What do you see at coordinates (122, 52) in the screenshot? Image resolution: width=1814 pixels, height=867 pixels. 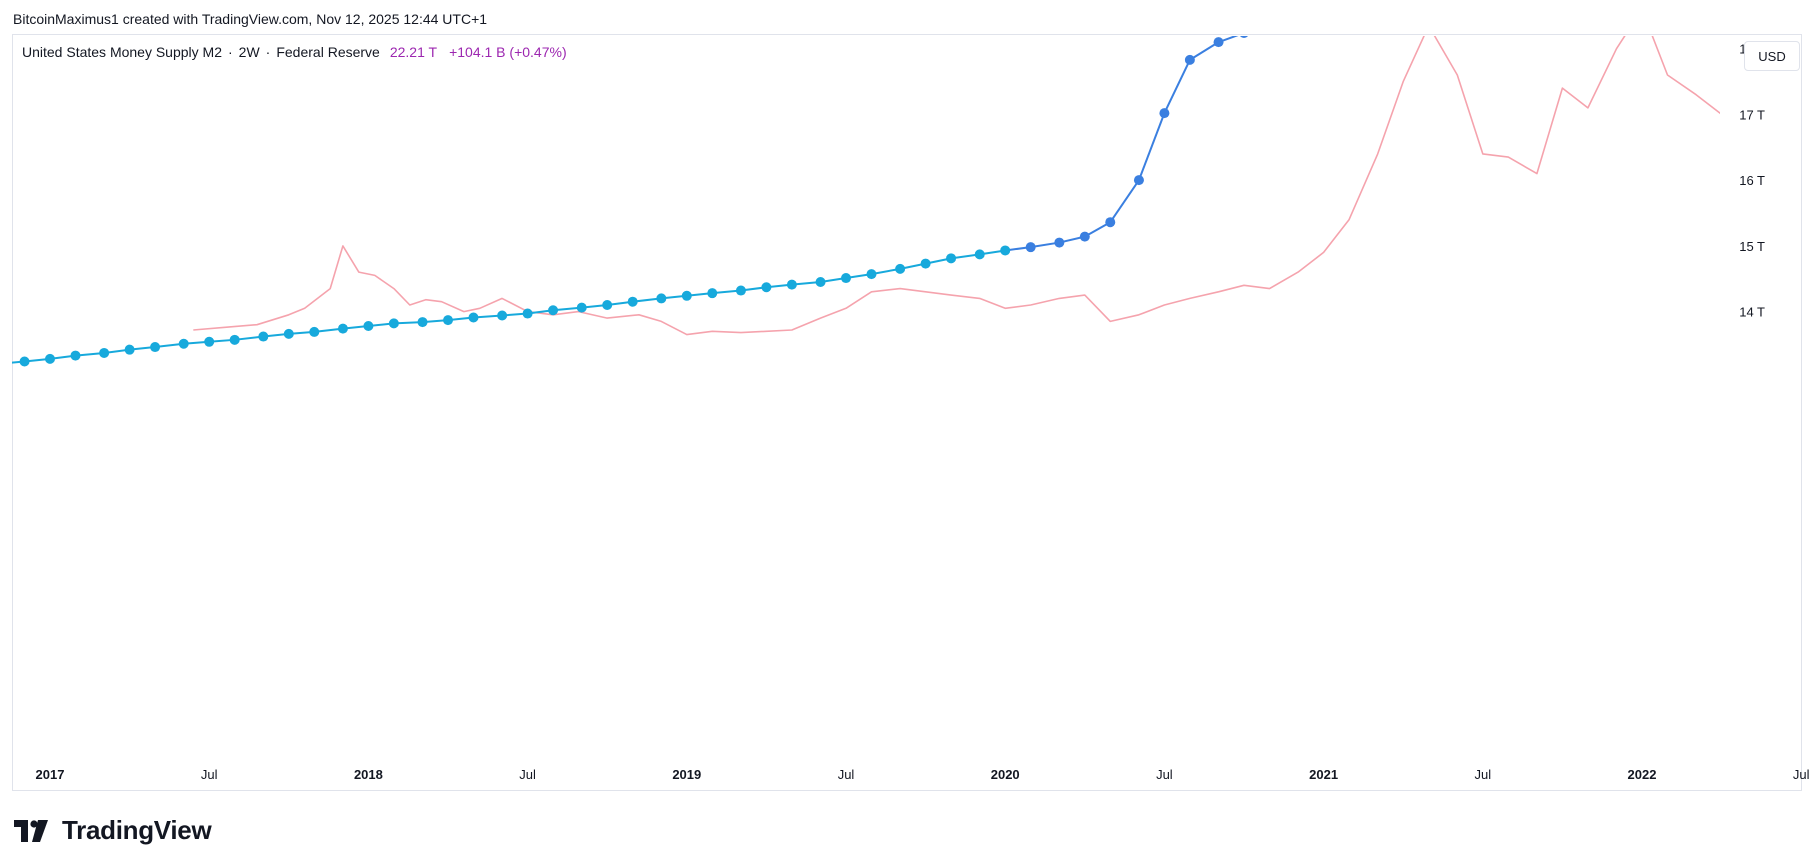 I see `legend-series-name: United States Money Supply M2` at bounding box center [122, 52].